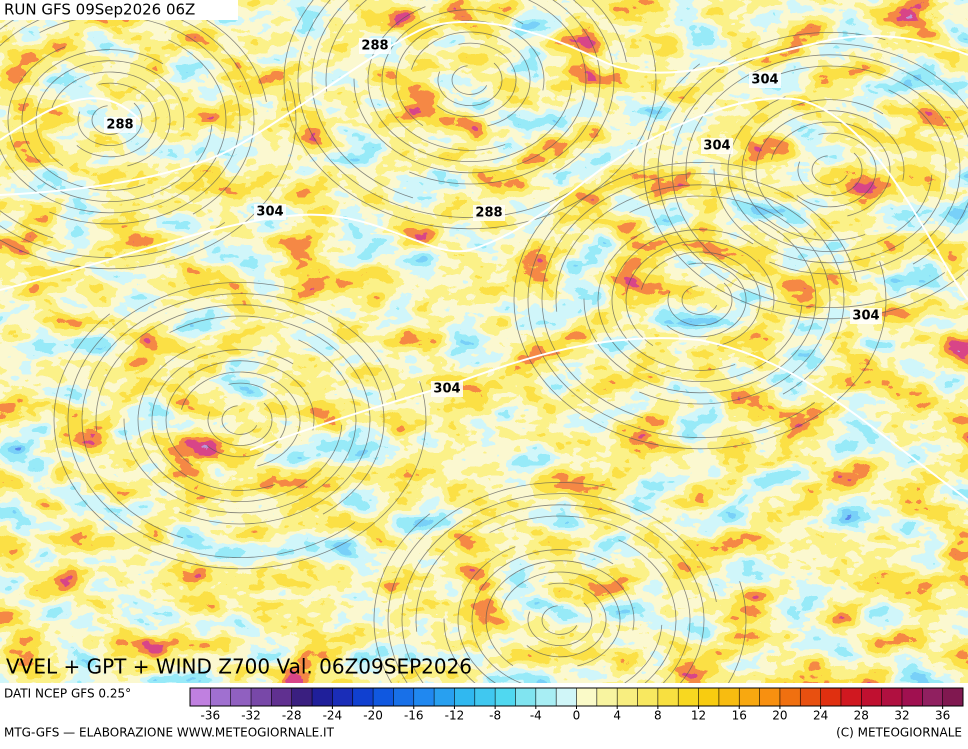  I want to click on colorbar-tick-label: 28, so click(861, 716).